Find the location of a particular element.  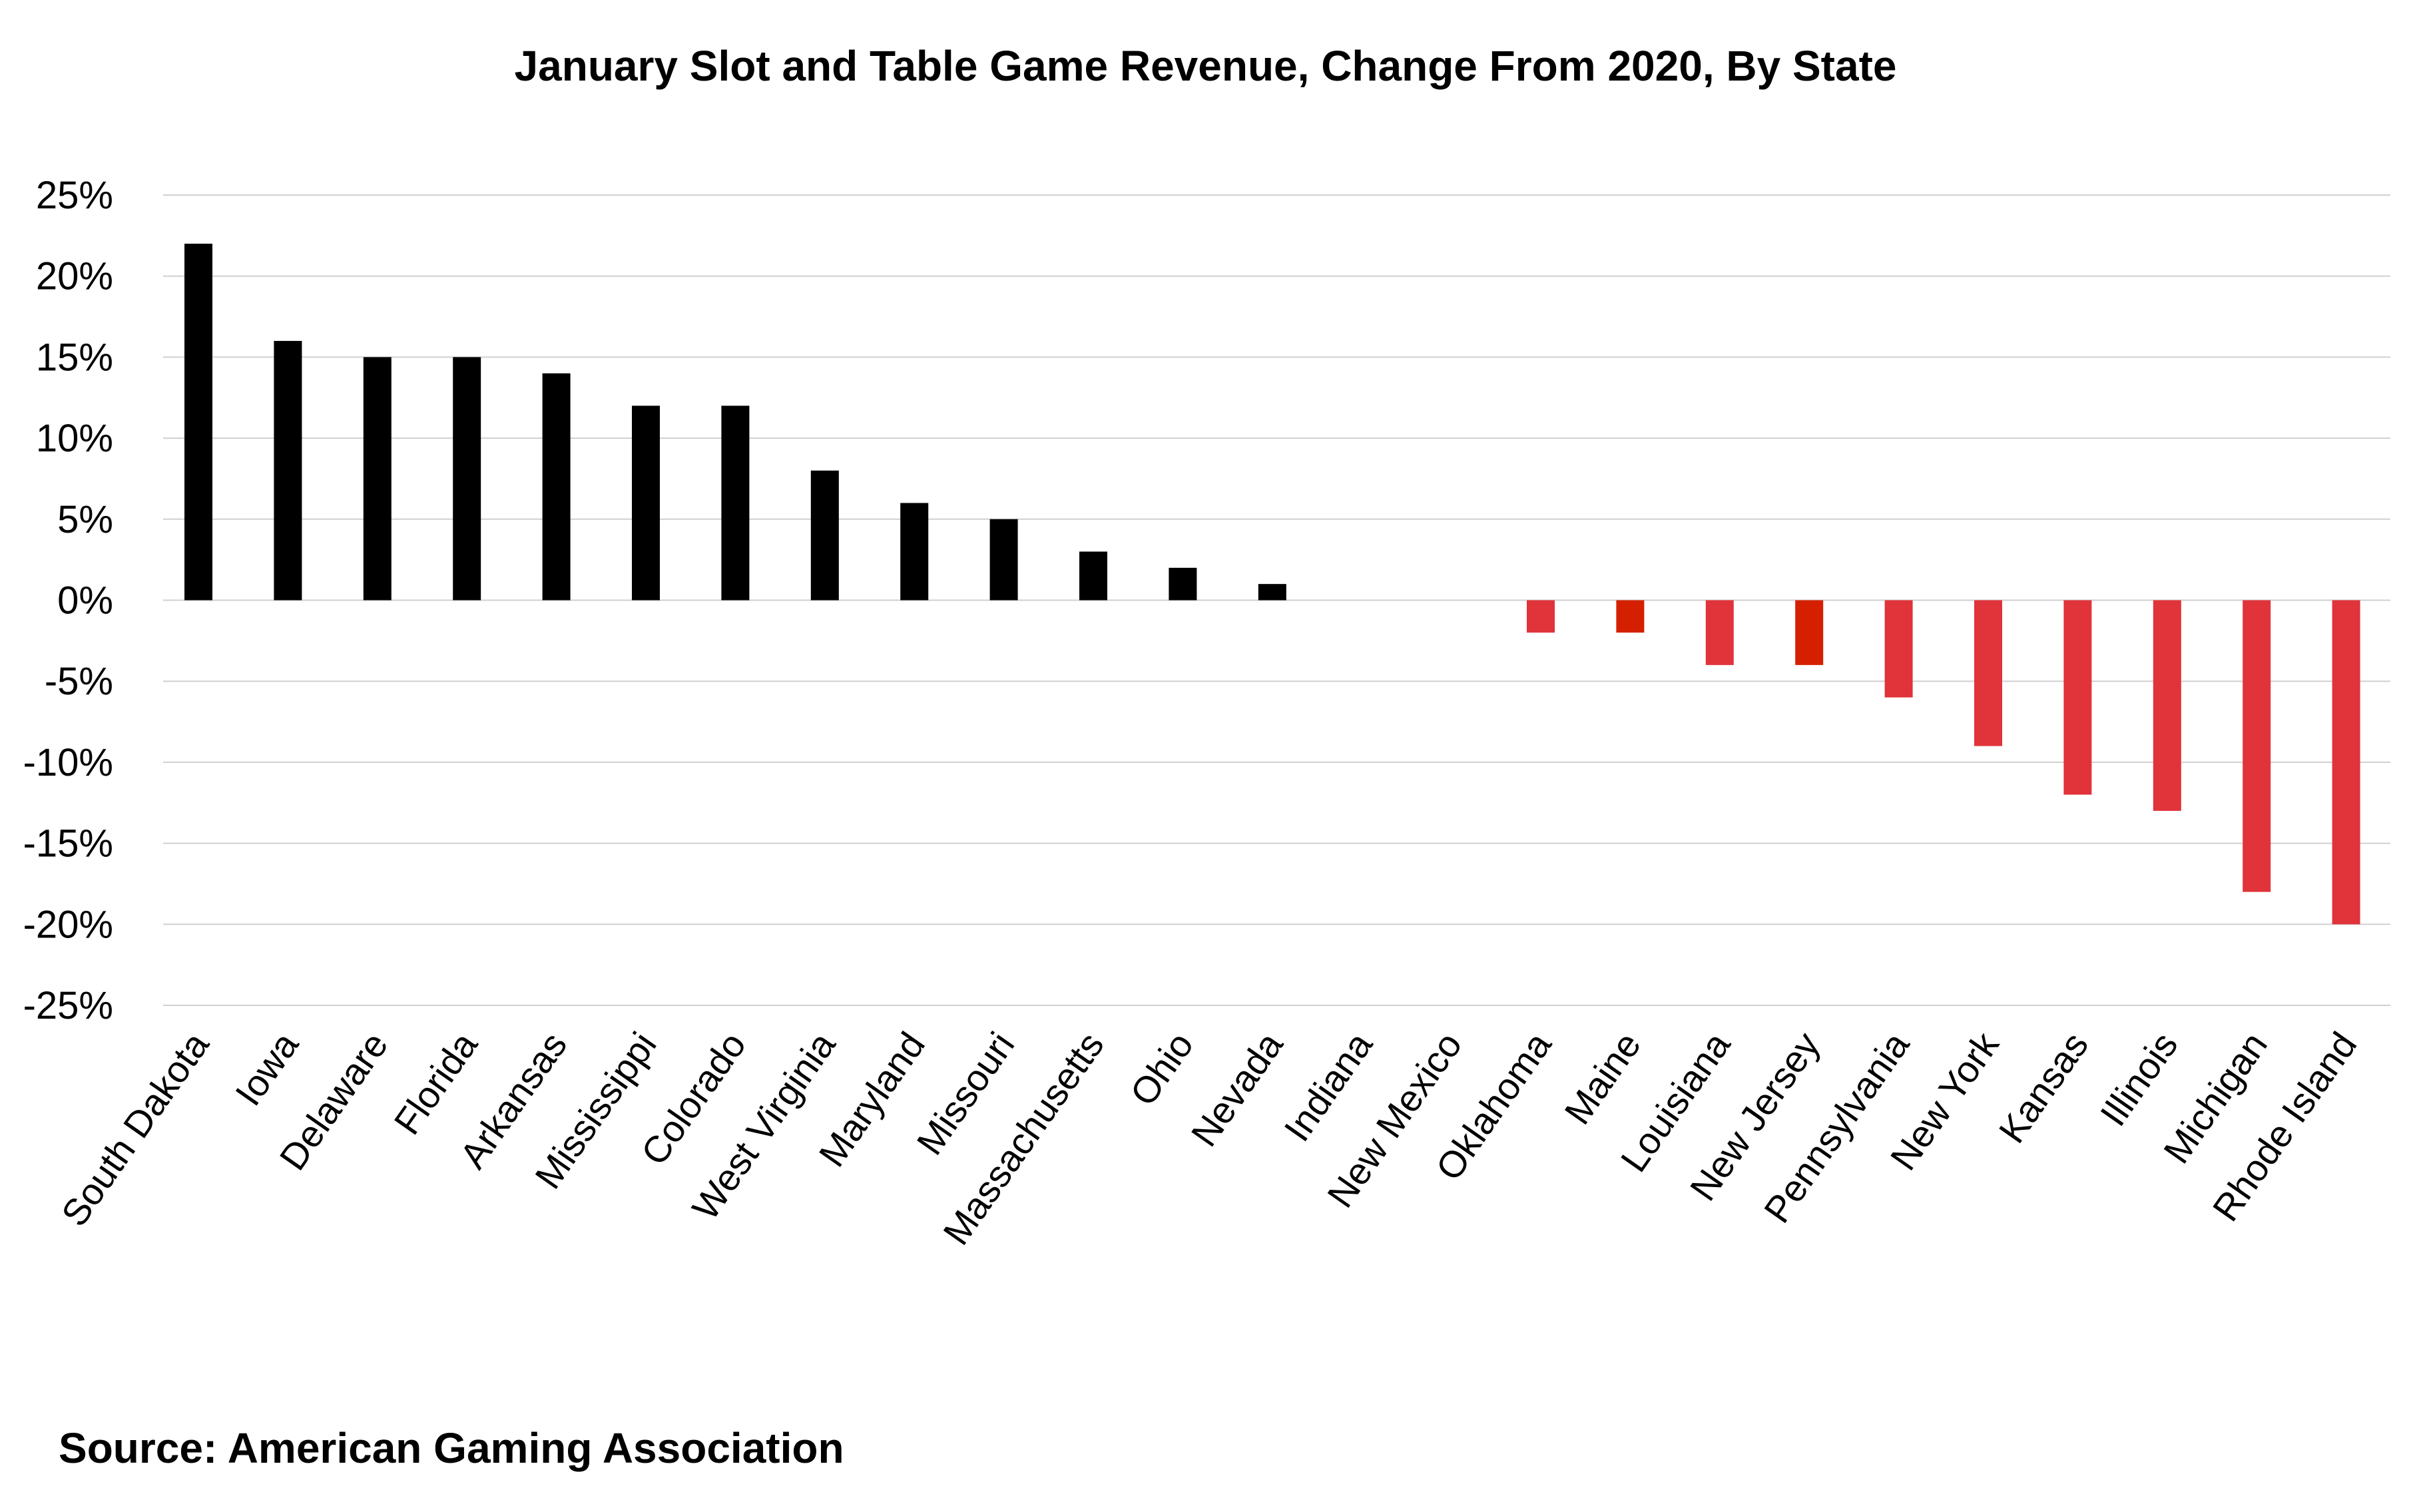

bar-oklahoma is located at coordinates (1541, 616).